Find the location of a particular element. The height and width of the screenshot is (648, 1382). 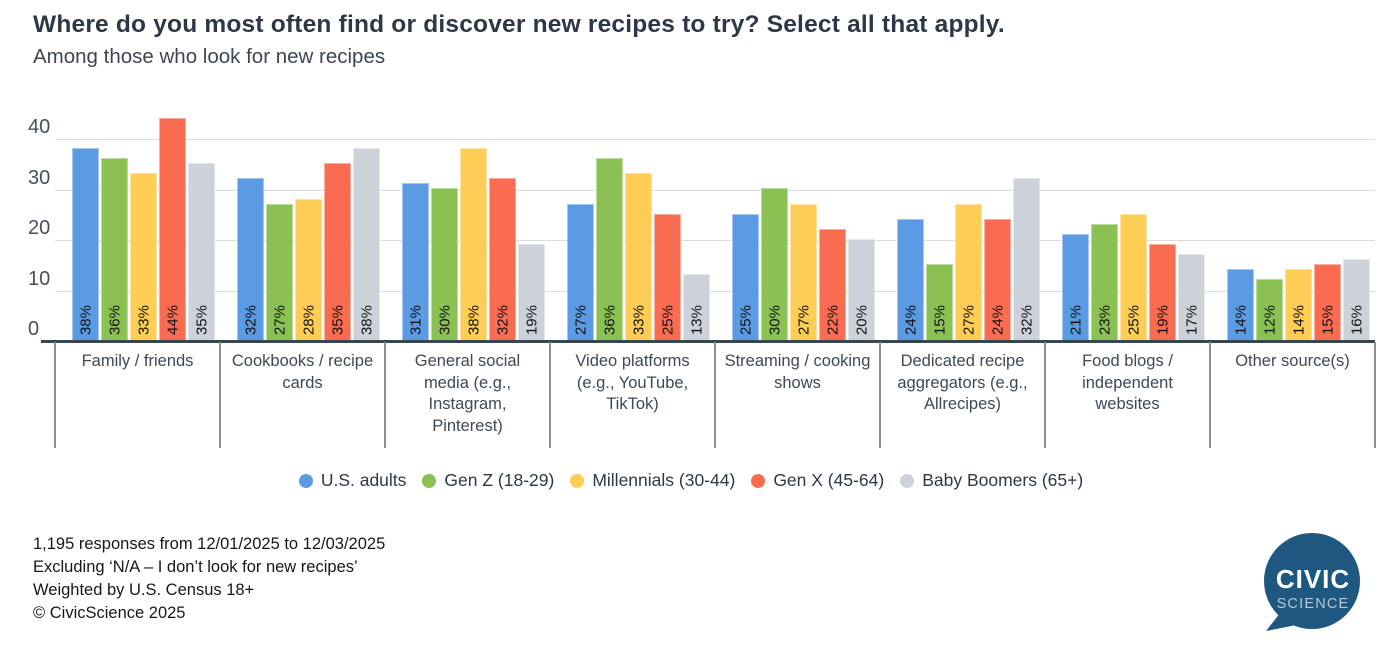

legend-label: U.S. adults is located at coordinates (363, 480).